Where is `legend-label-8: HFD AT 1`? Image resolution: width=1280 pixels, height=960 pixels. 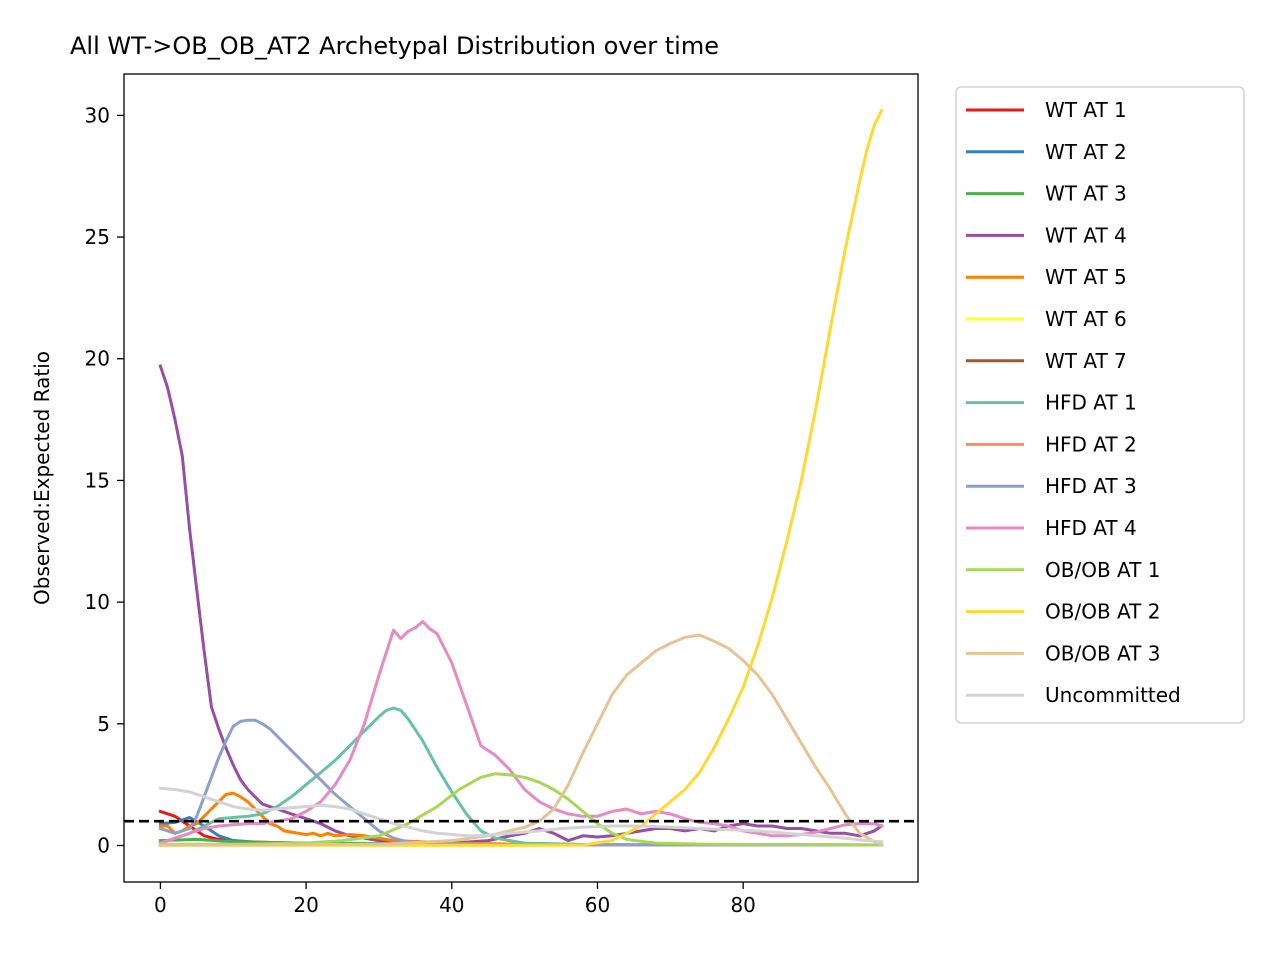
legend-label-8: HFD AT 1 is located at coordinates (1091, 403).